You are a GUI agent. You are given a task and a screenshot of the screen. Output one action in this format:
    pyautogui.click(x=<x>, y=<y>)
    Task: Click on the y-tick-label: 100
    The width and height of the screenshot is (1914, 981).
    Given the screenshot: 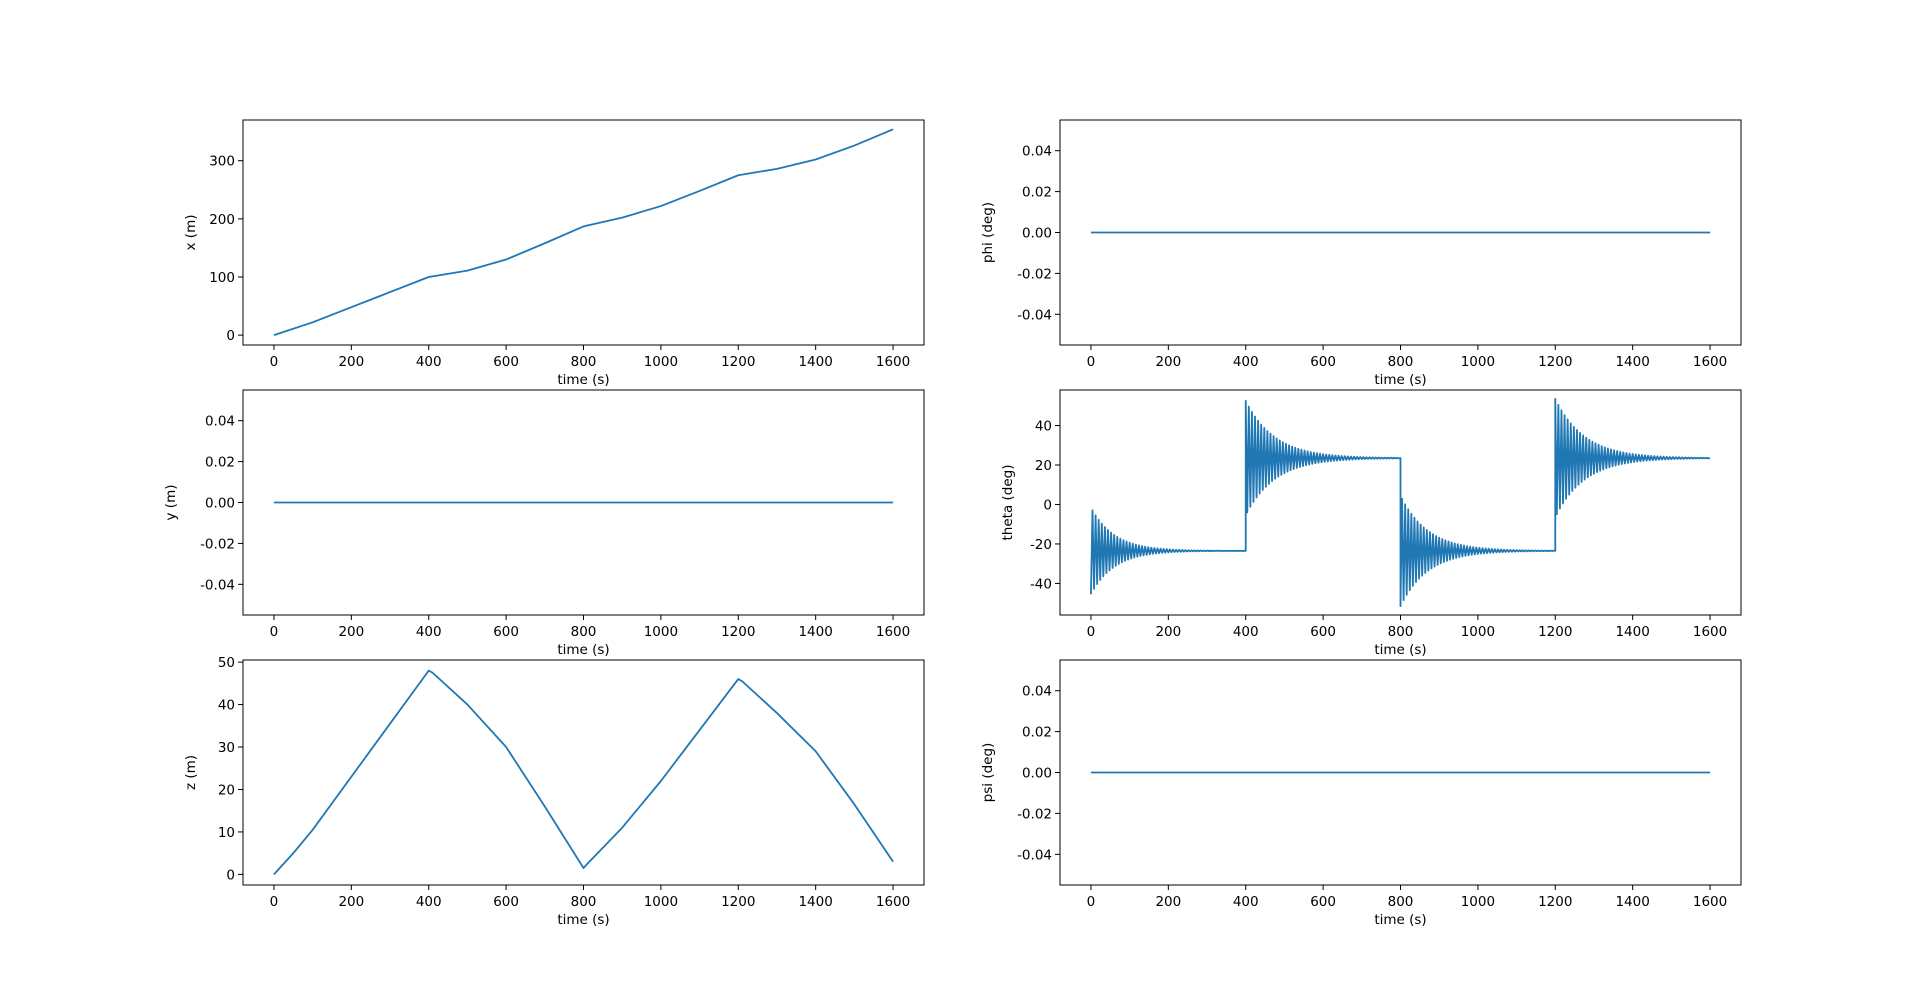 What is the action you would take?
    pyautogui.click(x=222, y=278)
    